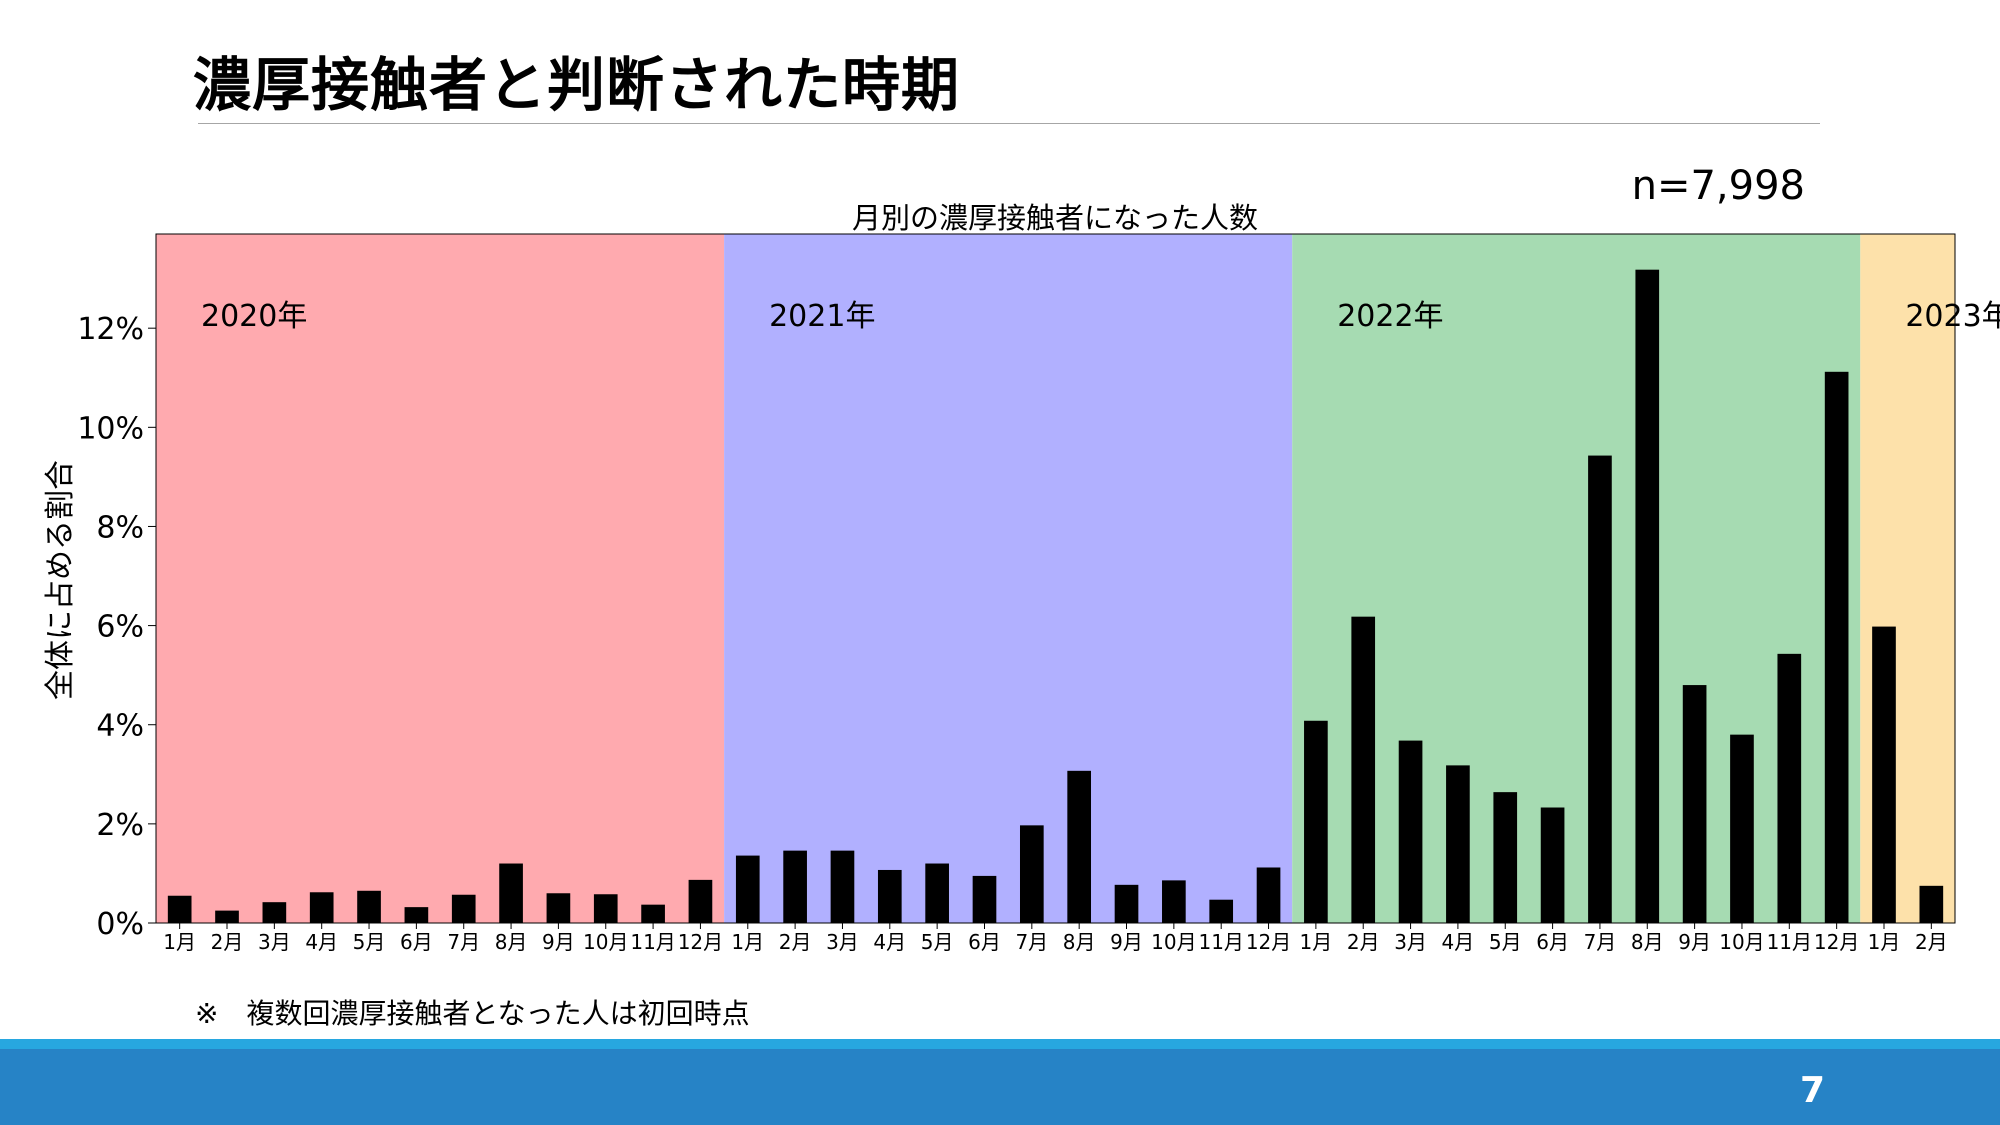 The height and width of the screenshot is (1125, 2000). I want to click on footer-bar, so click(1000, 1087).